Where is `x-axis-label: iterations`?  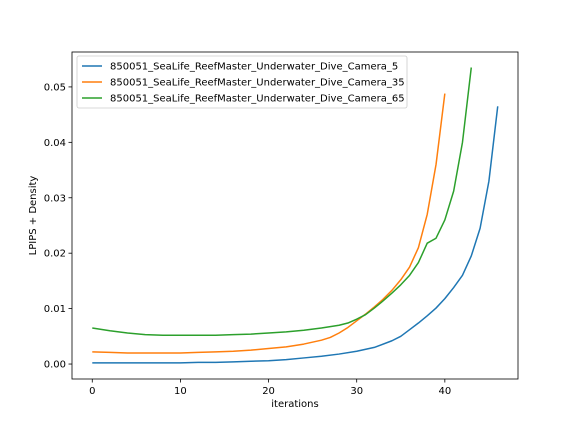
x-axis-label: iterations is located at coordinates (294, 404).